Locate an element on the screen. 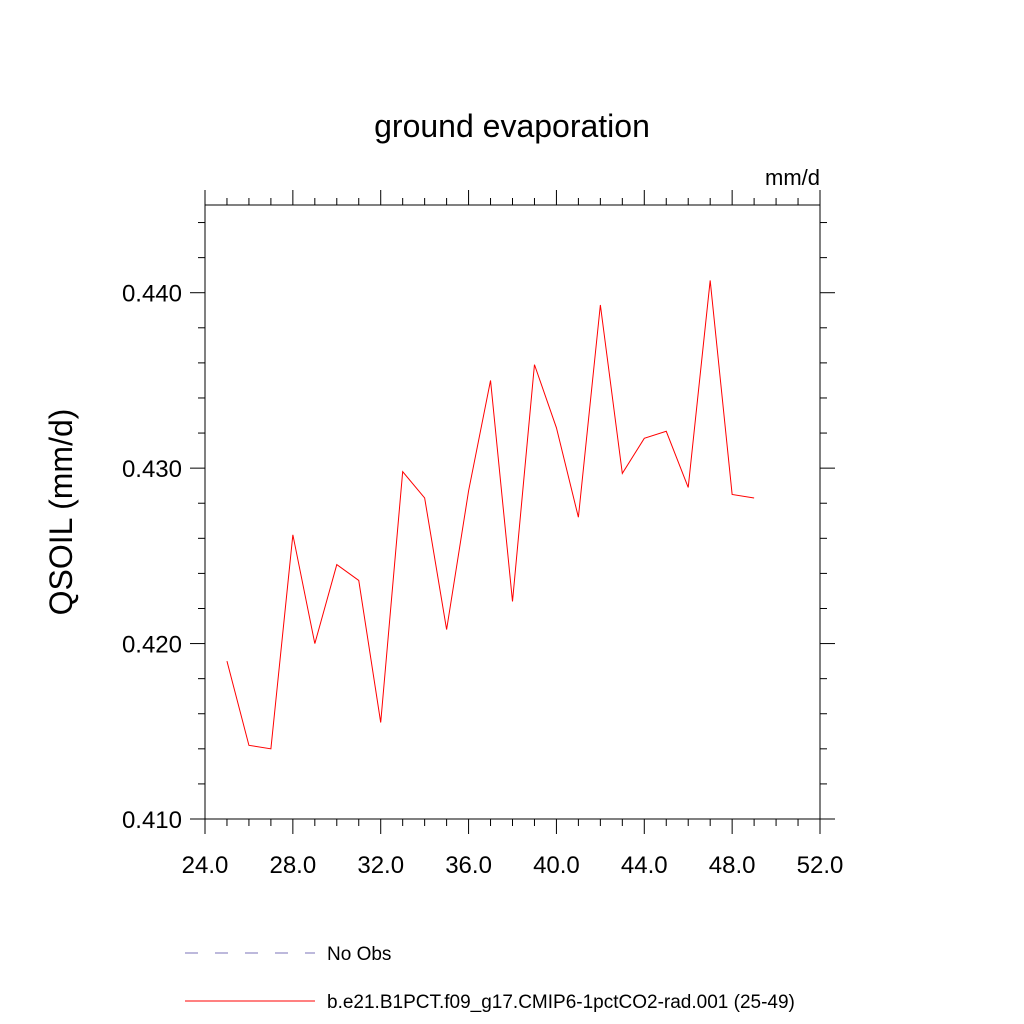 Image resolution: width=1024 pixels, height=1024 pixels. legend-label-0: No Obs is located at coordinates (359, 954).